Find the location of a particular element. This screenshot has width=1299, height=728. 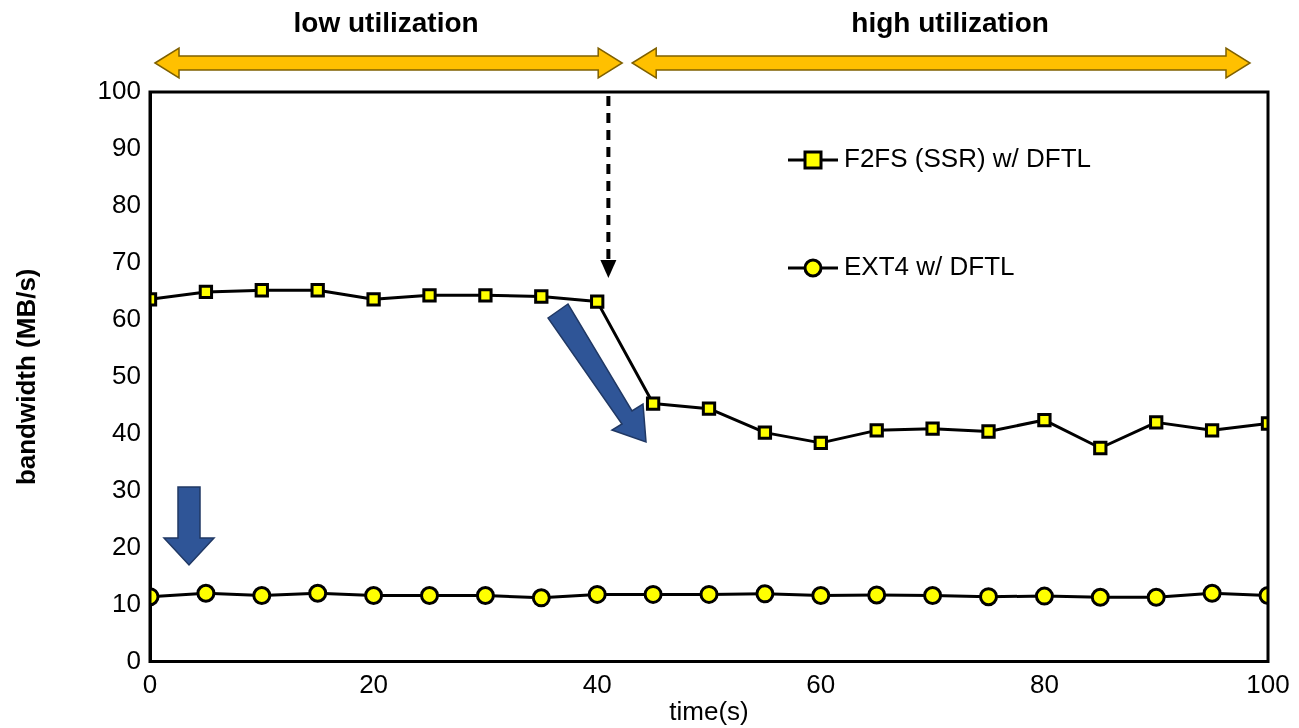

text: high utilization is located at coordinates (950, 22).